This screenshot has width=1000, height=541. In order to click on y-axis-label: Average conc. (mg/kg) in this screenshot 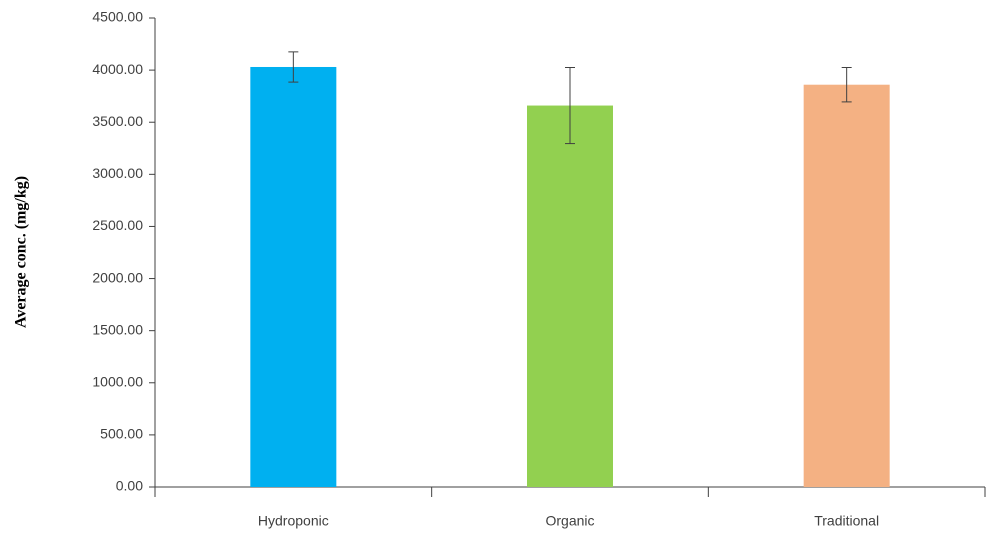, I will do `click(21, 252)`.